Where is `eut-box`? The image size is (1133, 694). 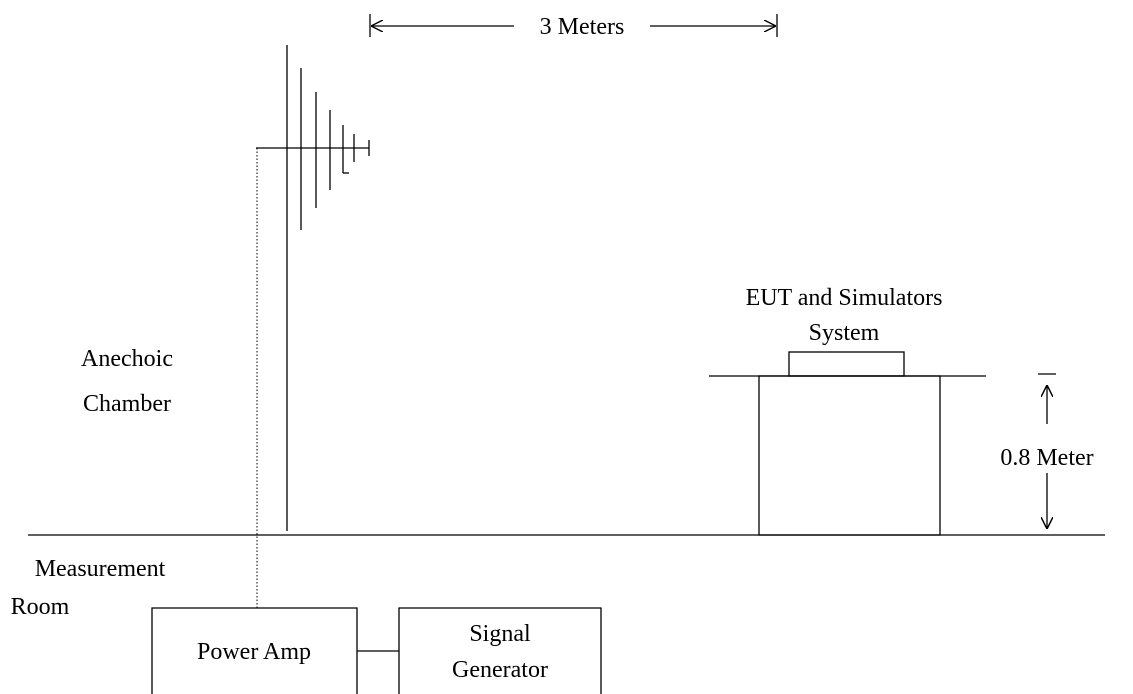
eut-box is located at coordinates (846, 364).